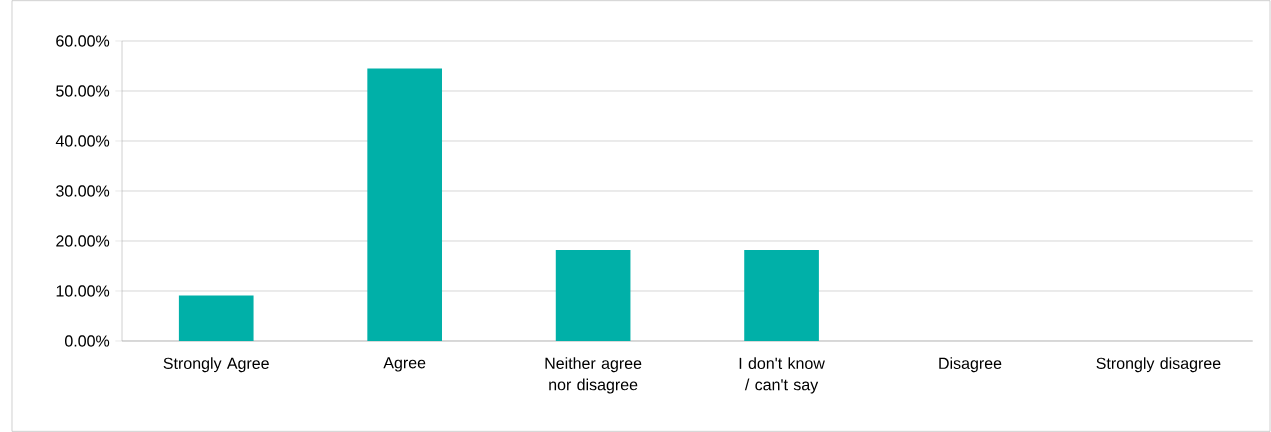 The height and width of the screenshot is (432, 1271). What do you see at coordinates (82, 141) in the screenshot?
I see `y-tick-label: 40.00%` at bounding box center [82, 141].